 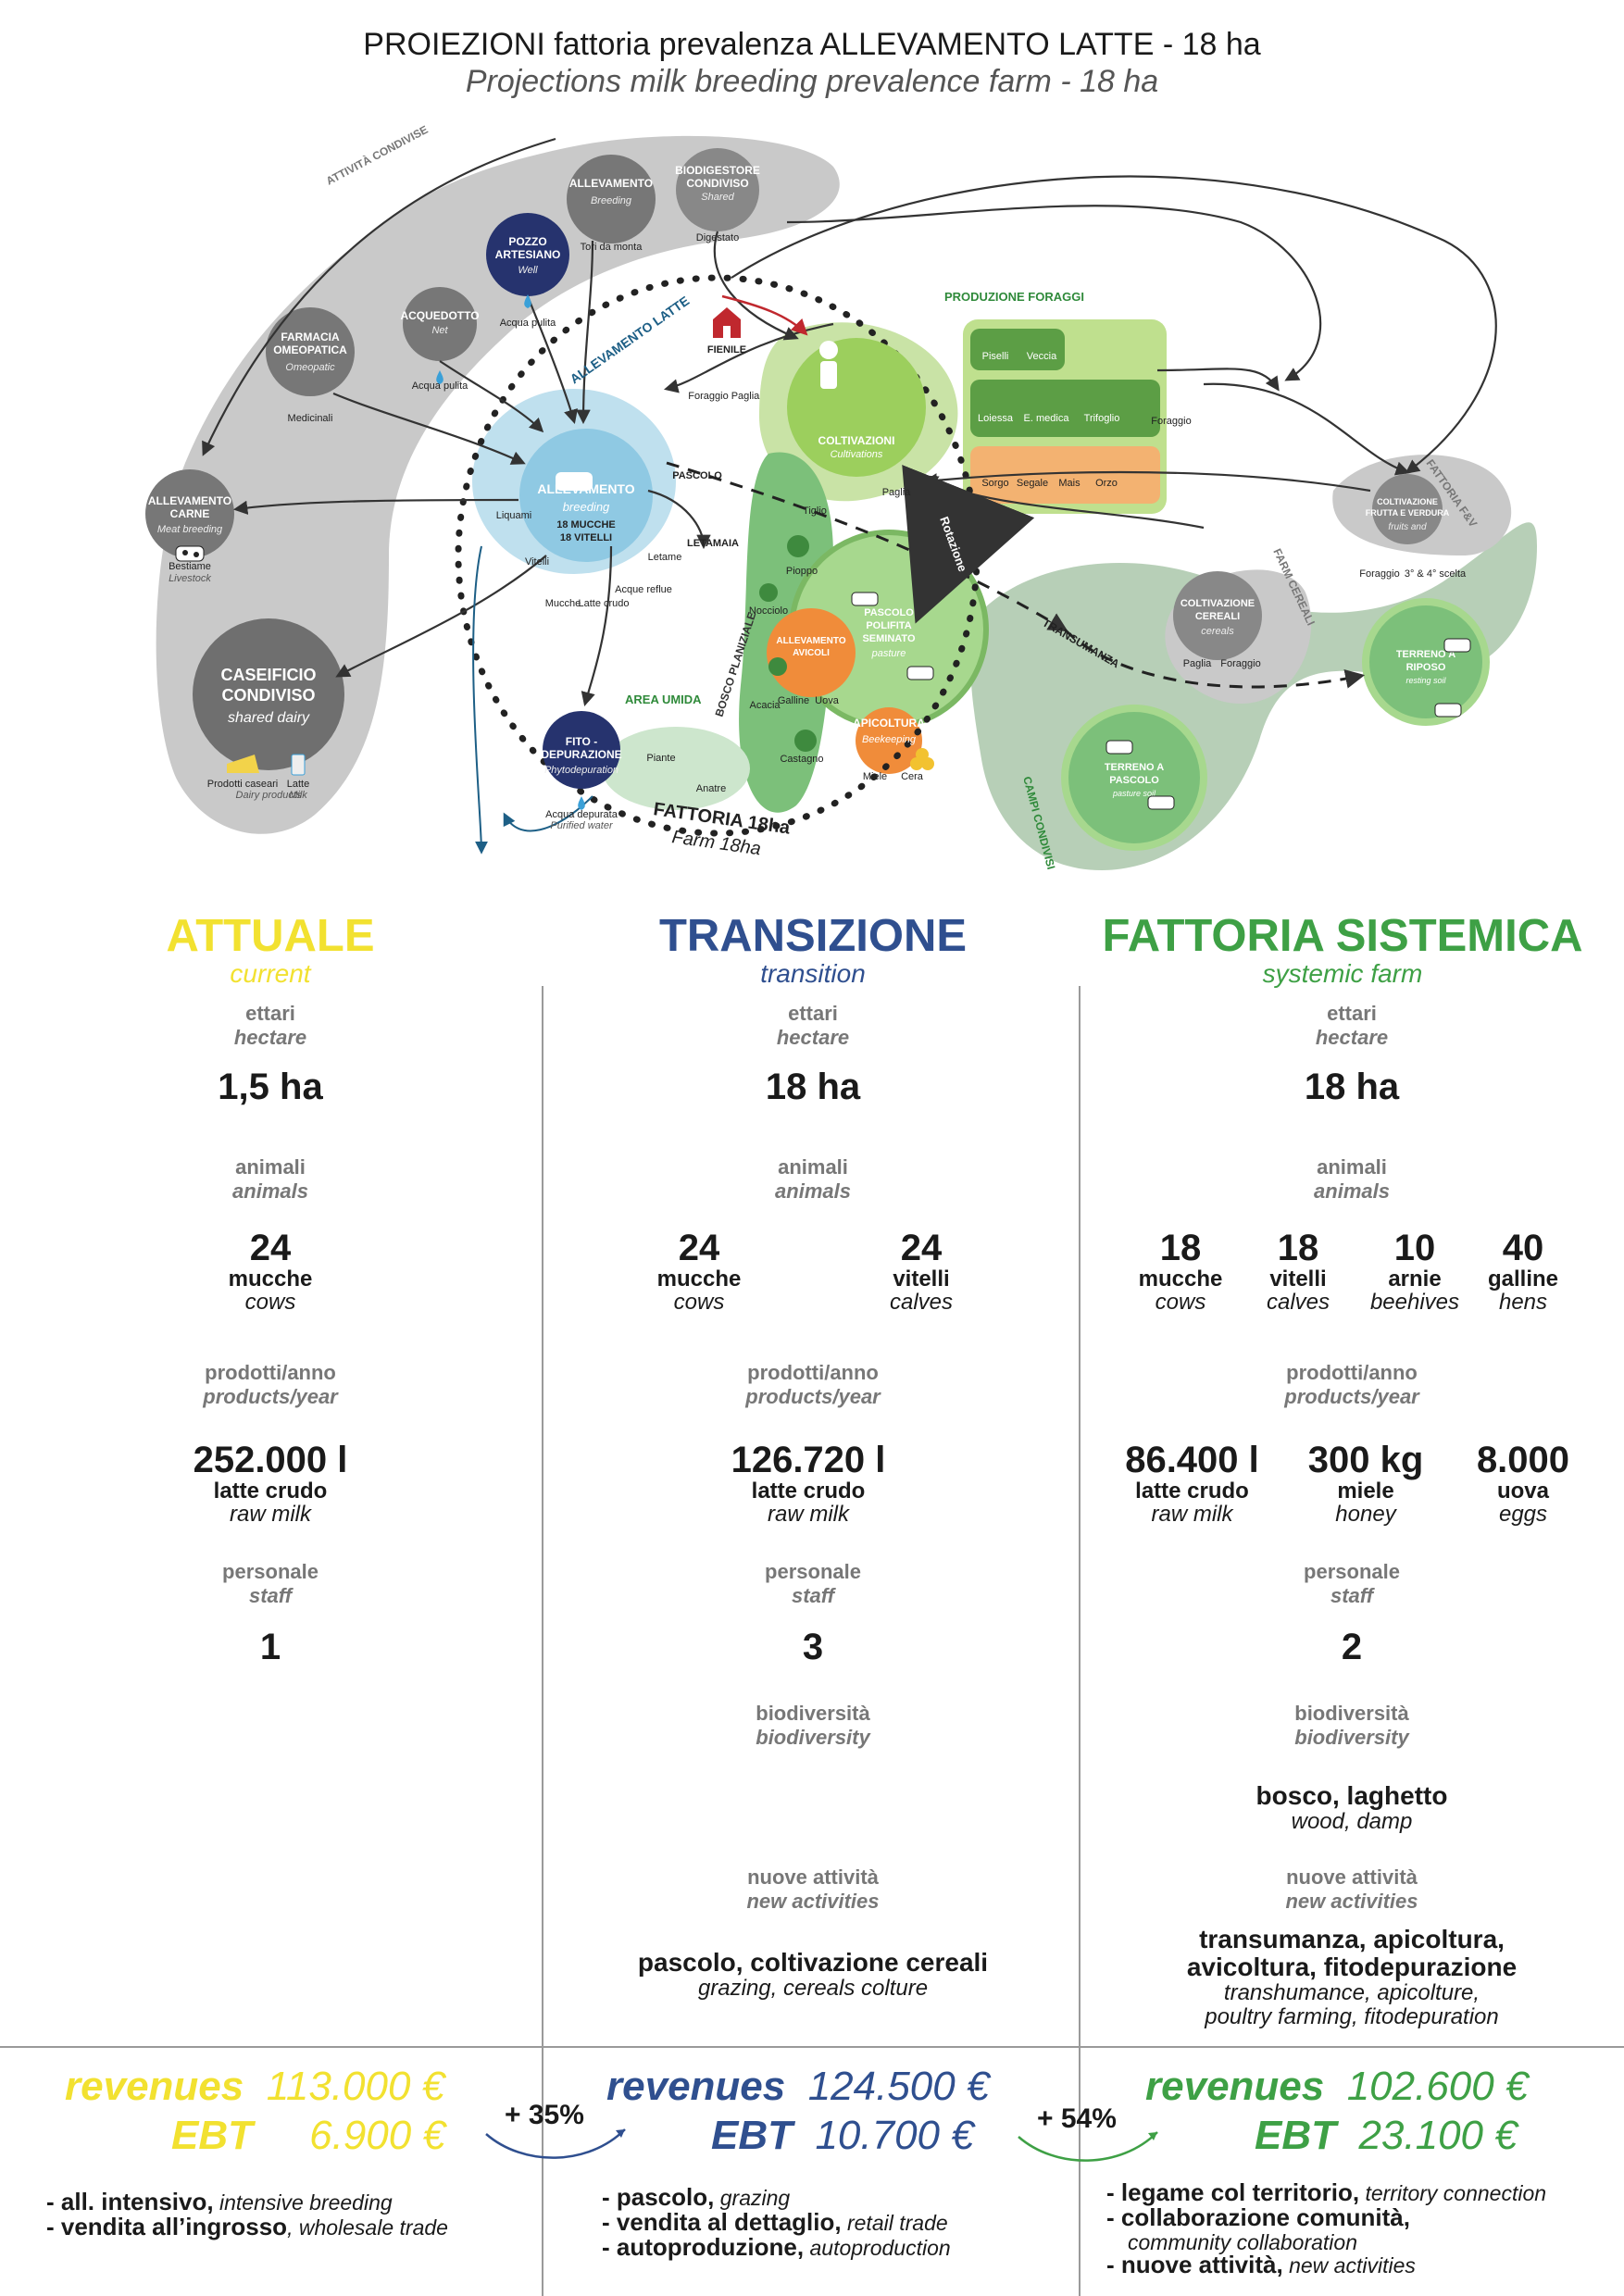 I want to click on cow-icon, so click(x=1161, y=701).